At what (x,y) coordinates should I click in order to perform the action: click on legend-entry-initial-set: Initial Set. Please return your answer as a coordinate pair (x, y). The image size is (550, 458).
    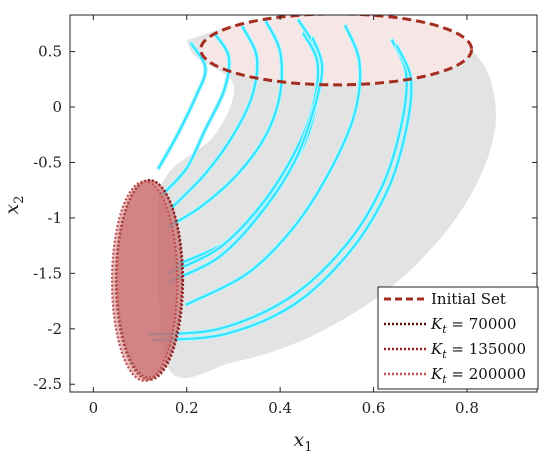
    Looking at the image, I should click on (445, 299).